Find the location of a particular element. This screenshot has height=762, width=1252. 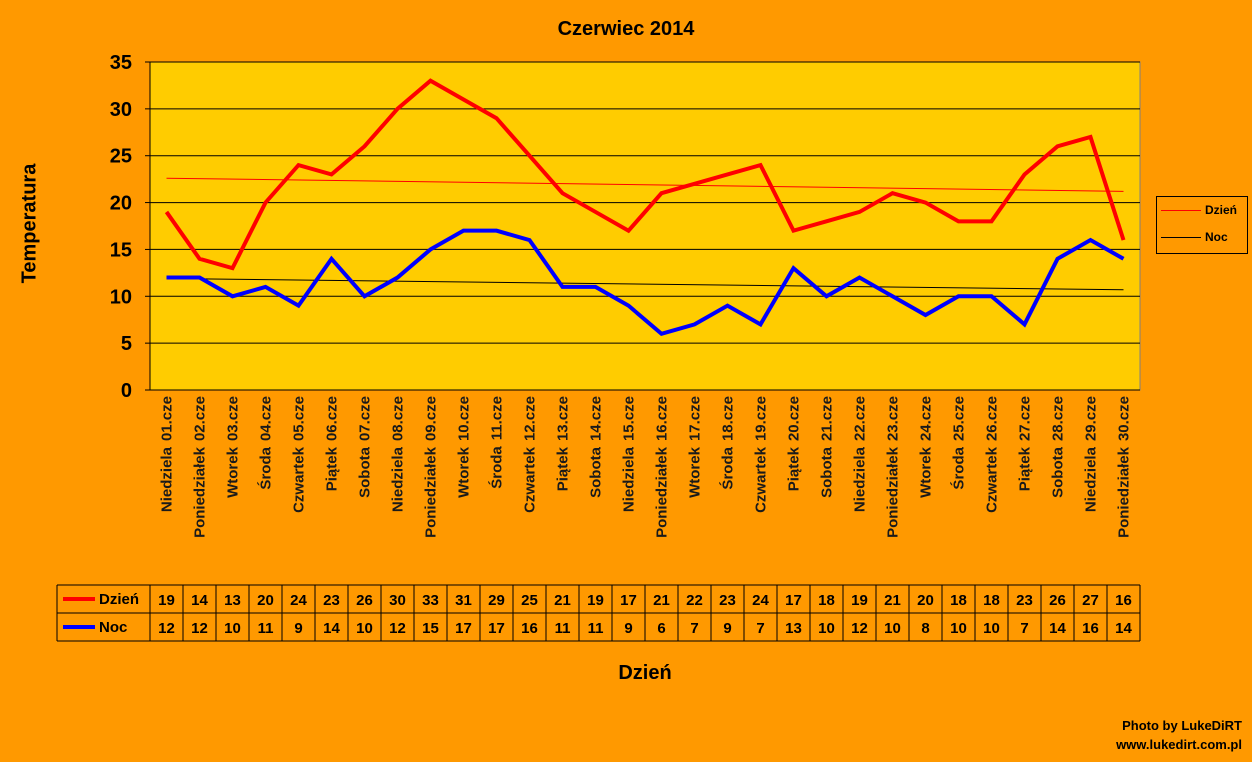

table-cell: 21 is located at coordinates (562, 600).